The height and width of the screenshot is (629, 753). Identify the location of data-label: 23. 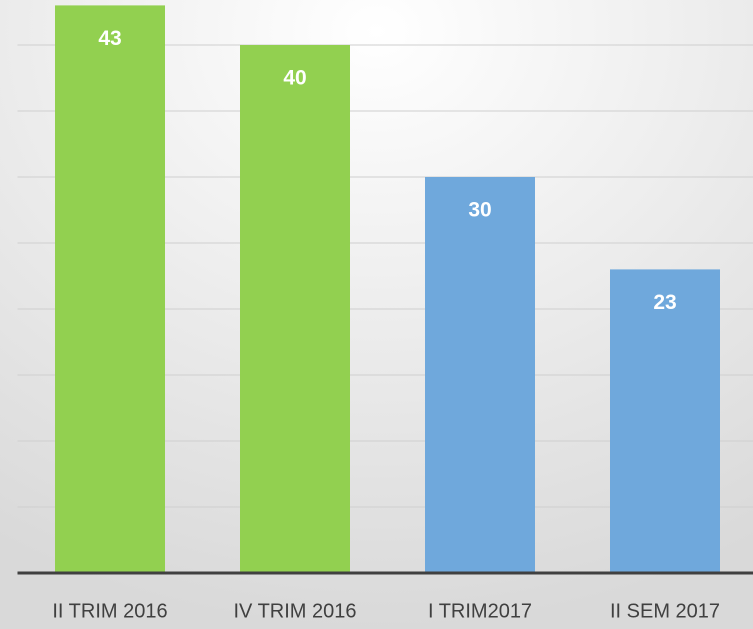
(664, 302).